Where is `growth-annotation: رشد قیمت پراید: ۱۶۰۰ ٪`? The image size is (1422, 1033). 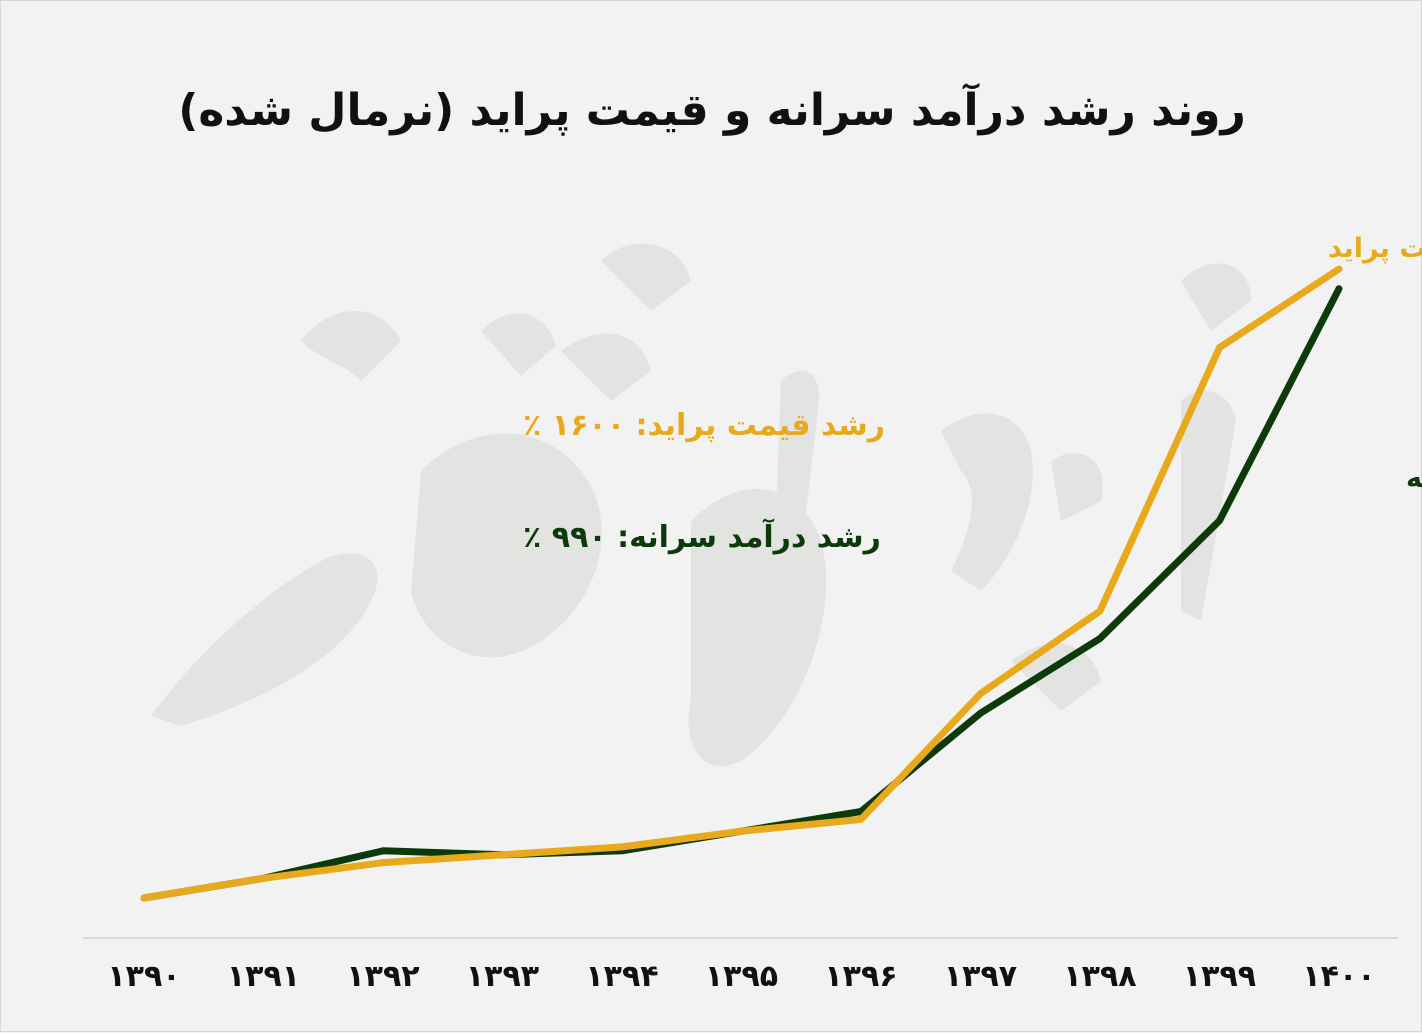
growth-annotation: رشد قیمت پراید: ۱۶۰۰ ٪ is located at coordinates (704, 425).